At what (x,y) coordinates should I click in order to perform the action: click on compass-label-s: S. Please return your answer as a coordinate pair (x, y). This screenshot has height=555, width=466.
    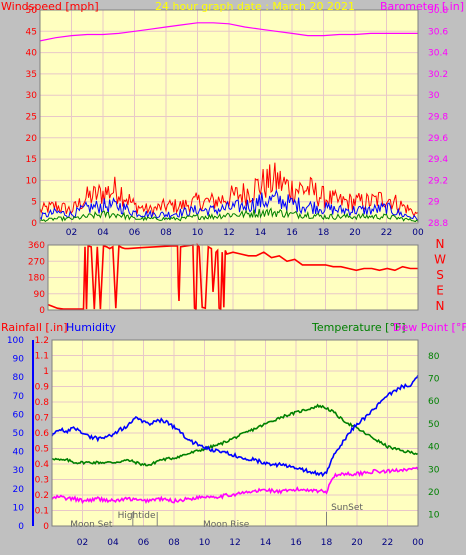
    Looking at the image, I should click on (440, 275).